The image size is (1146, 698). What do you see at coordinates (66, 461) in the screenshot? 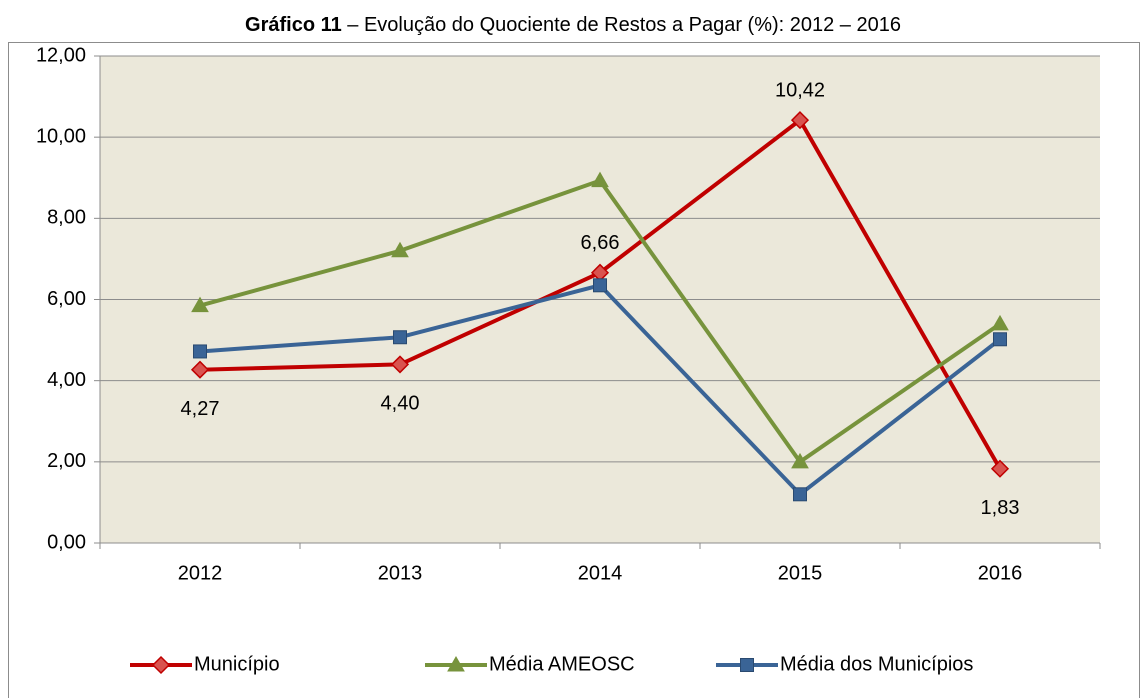
I see `y-tick-label: 2,00` at bounding box center [66, 461].